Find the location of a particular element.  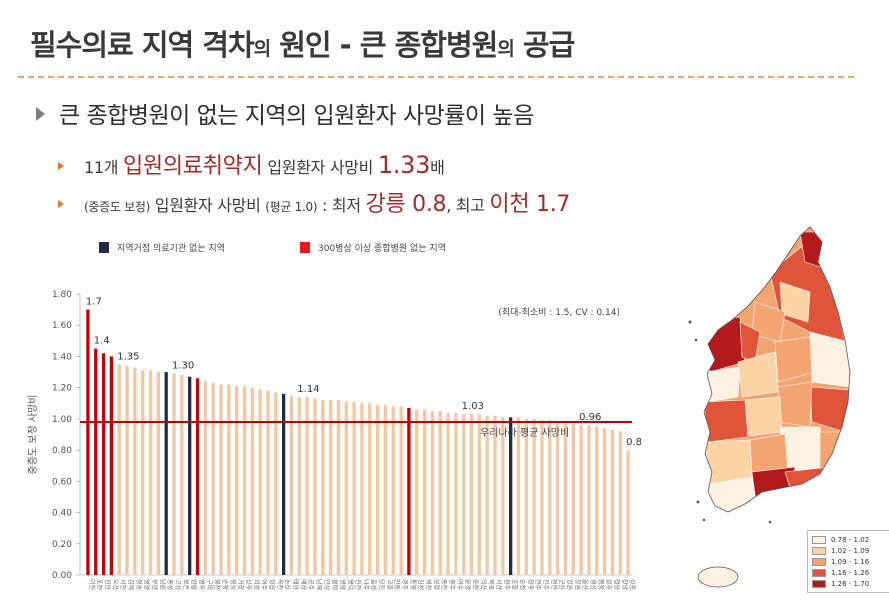

x-tick-label: 양평 is located at coordinates (194, 584).